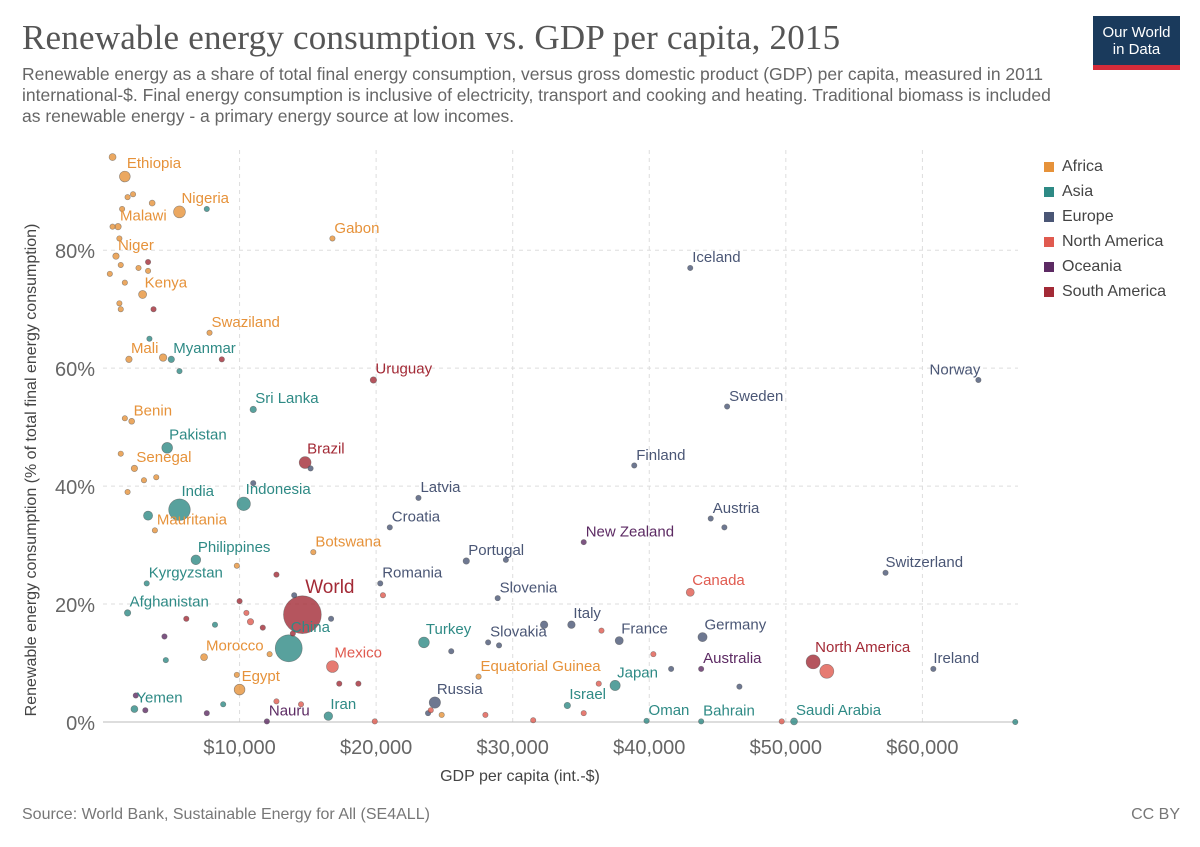 The image size is (1200, 847). What do you see at coordinates (302, 614) in the screenshot?
I see `point-world` at bounding box center [302, 614].